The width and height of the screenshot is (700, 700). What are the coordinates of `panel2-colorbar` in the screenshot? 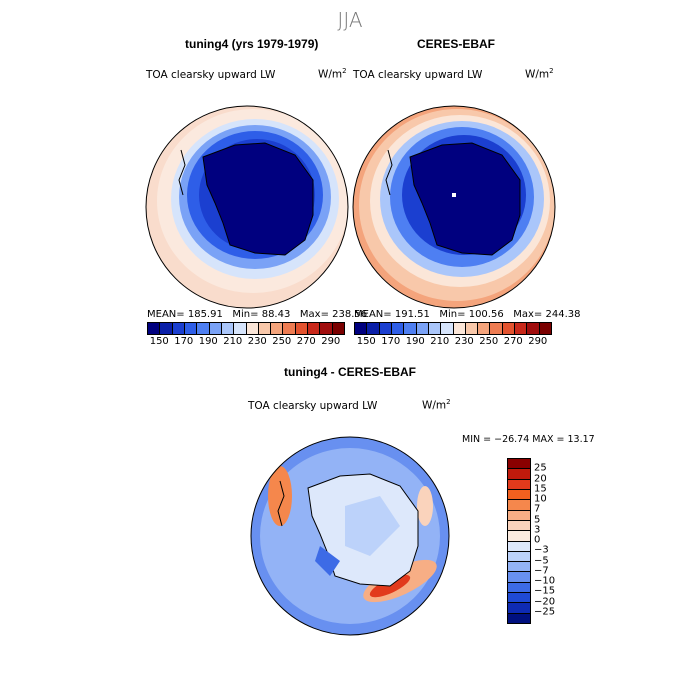 It's located at (453, 328).